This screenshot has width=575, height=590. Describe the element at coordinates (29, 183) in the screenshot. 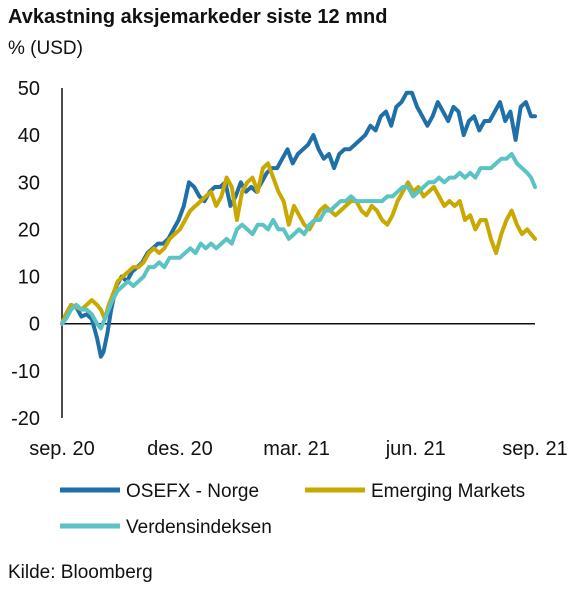

I see `y-tick-label: 30` at that location.